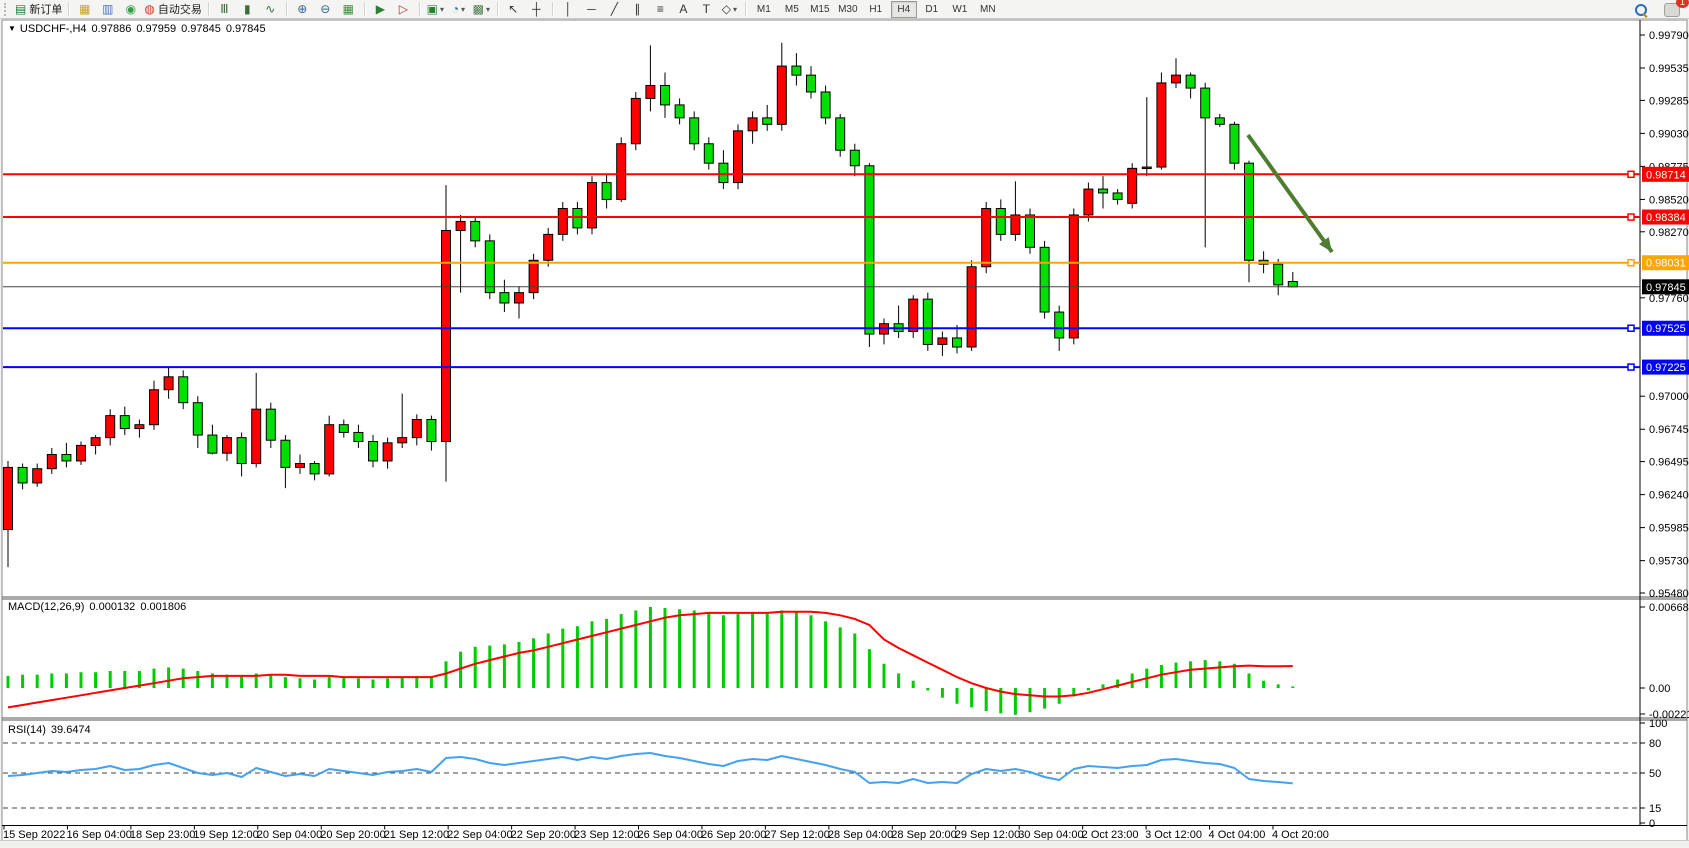 This screenshot has width=1689, height=848. What do you see at coordinates (1669, 562) in the screenshot?
I see `svg-text: 0.95730` at bounding box center [1669, 562].